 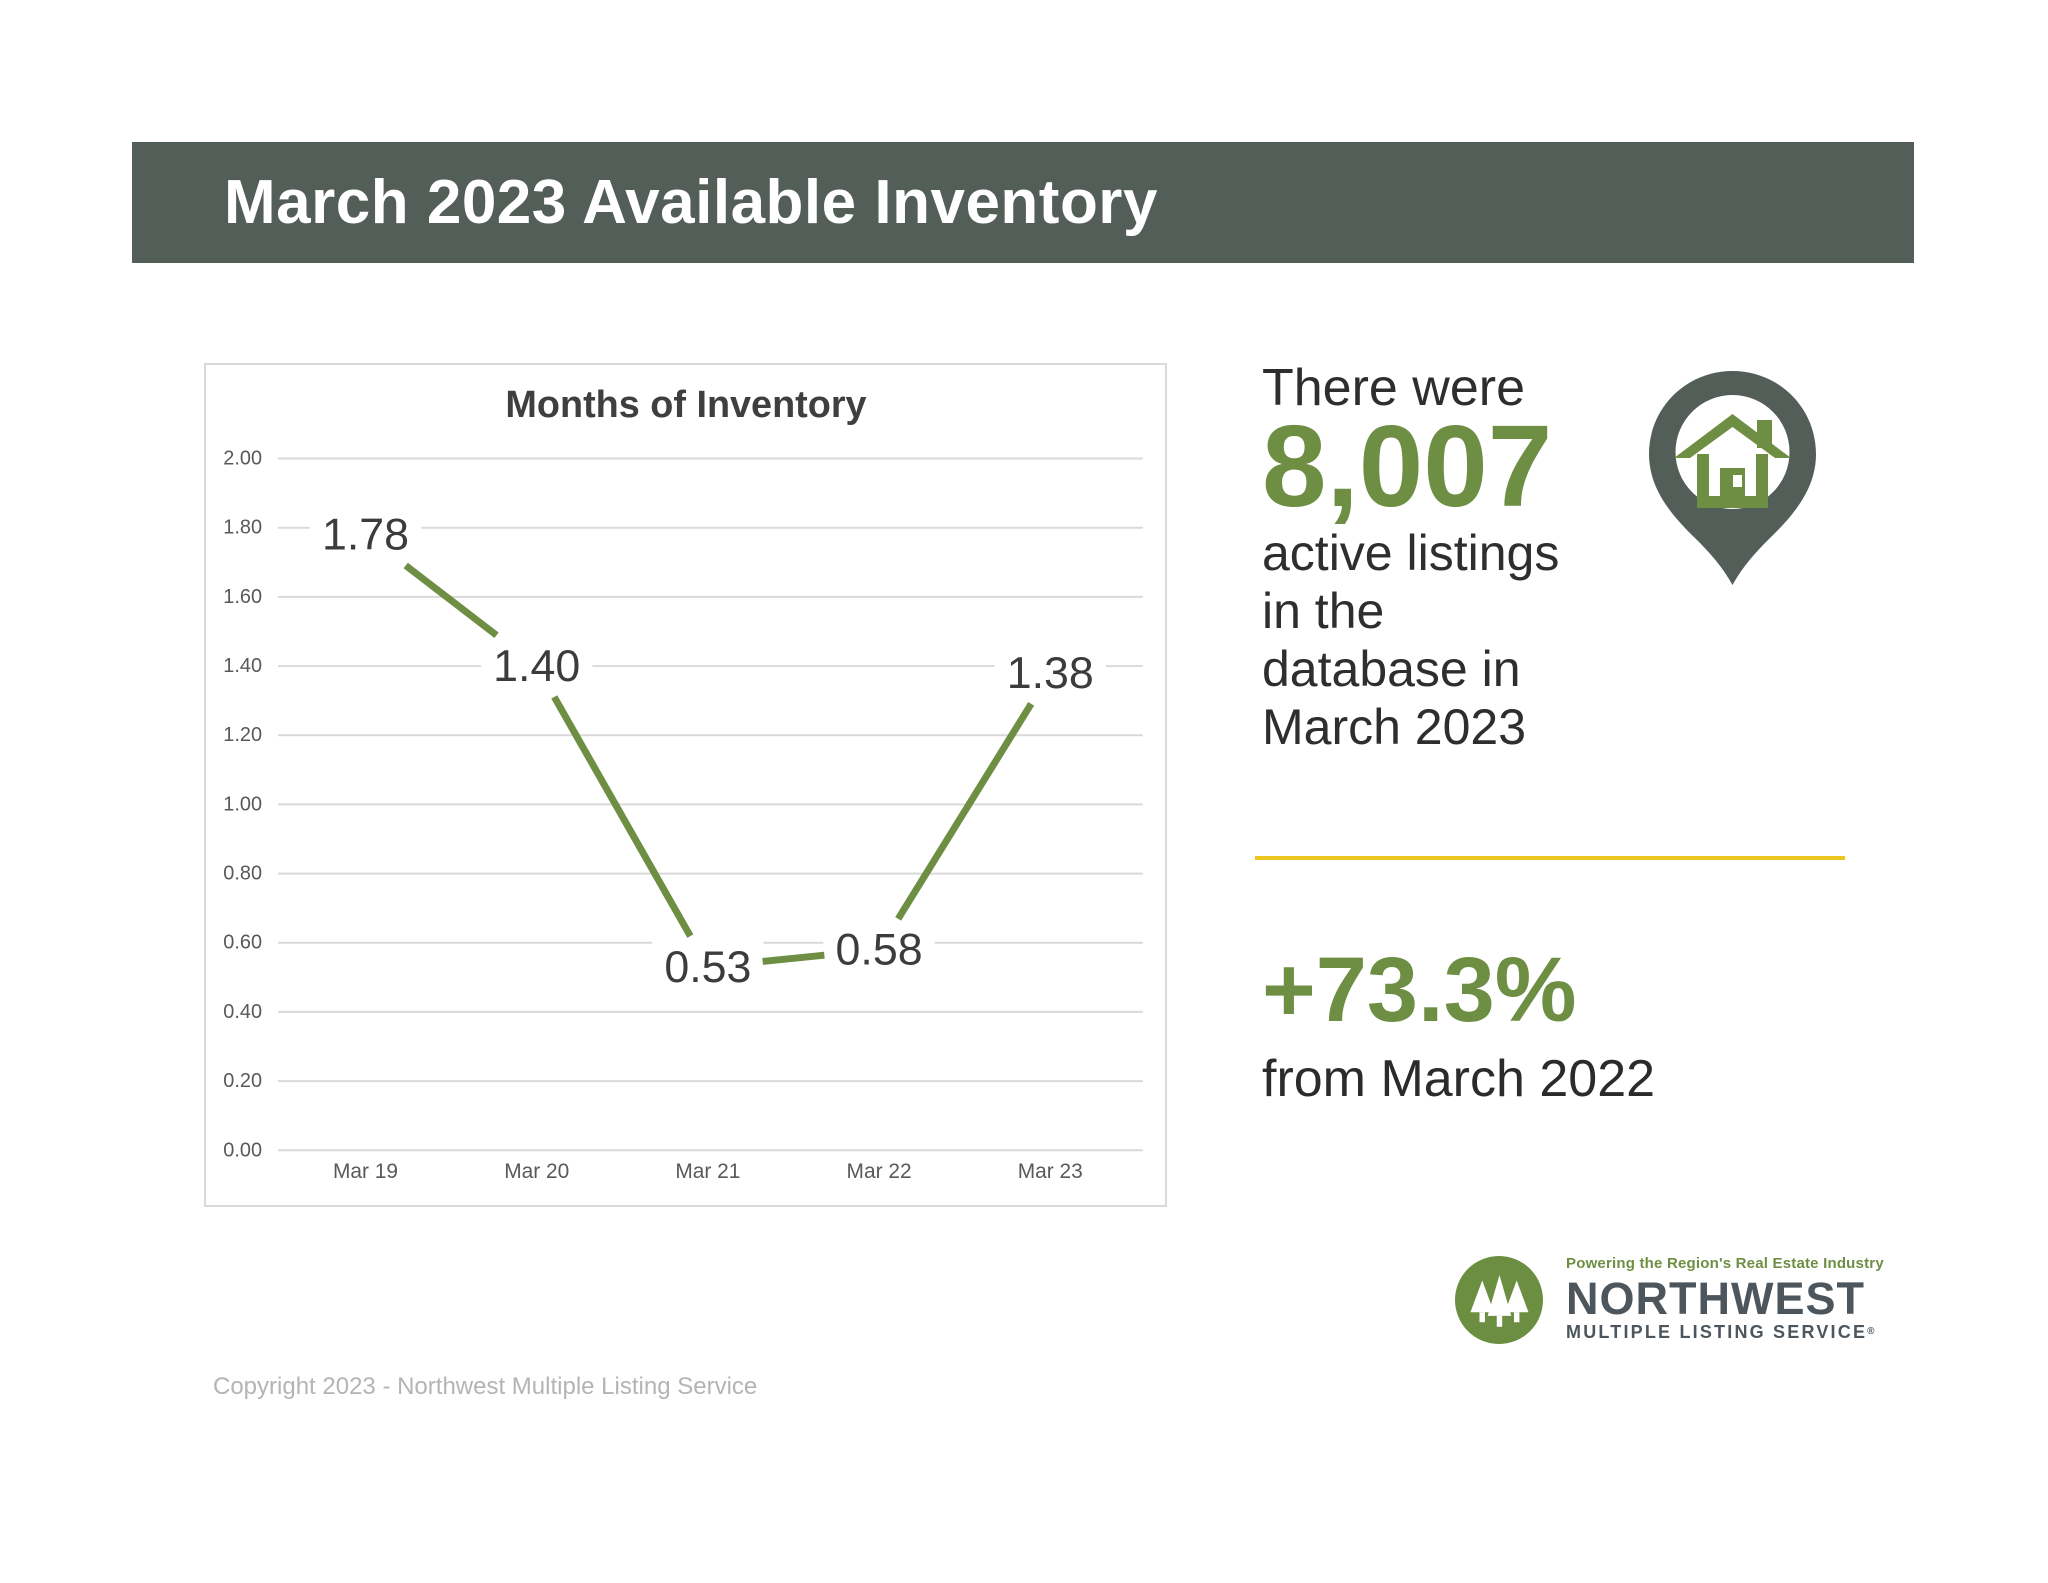 I want to click on svg-text: Mar 19, so click(x=365, y=1171).